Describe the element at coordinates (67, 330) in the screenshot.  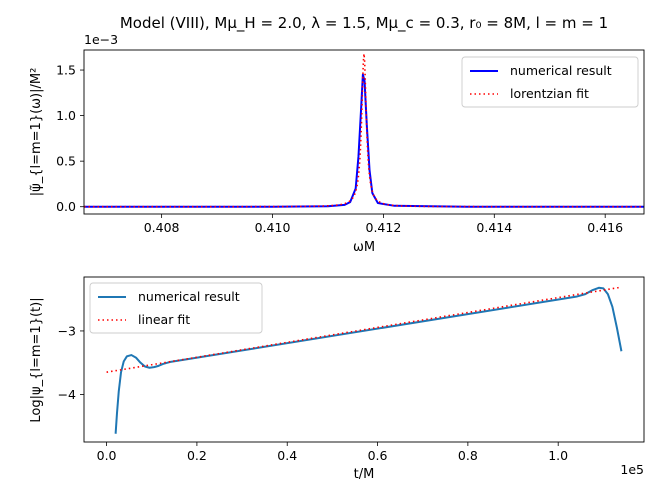
I see `time-y-tick-label: −3` at that location.